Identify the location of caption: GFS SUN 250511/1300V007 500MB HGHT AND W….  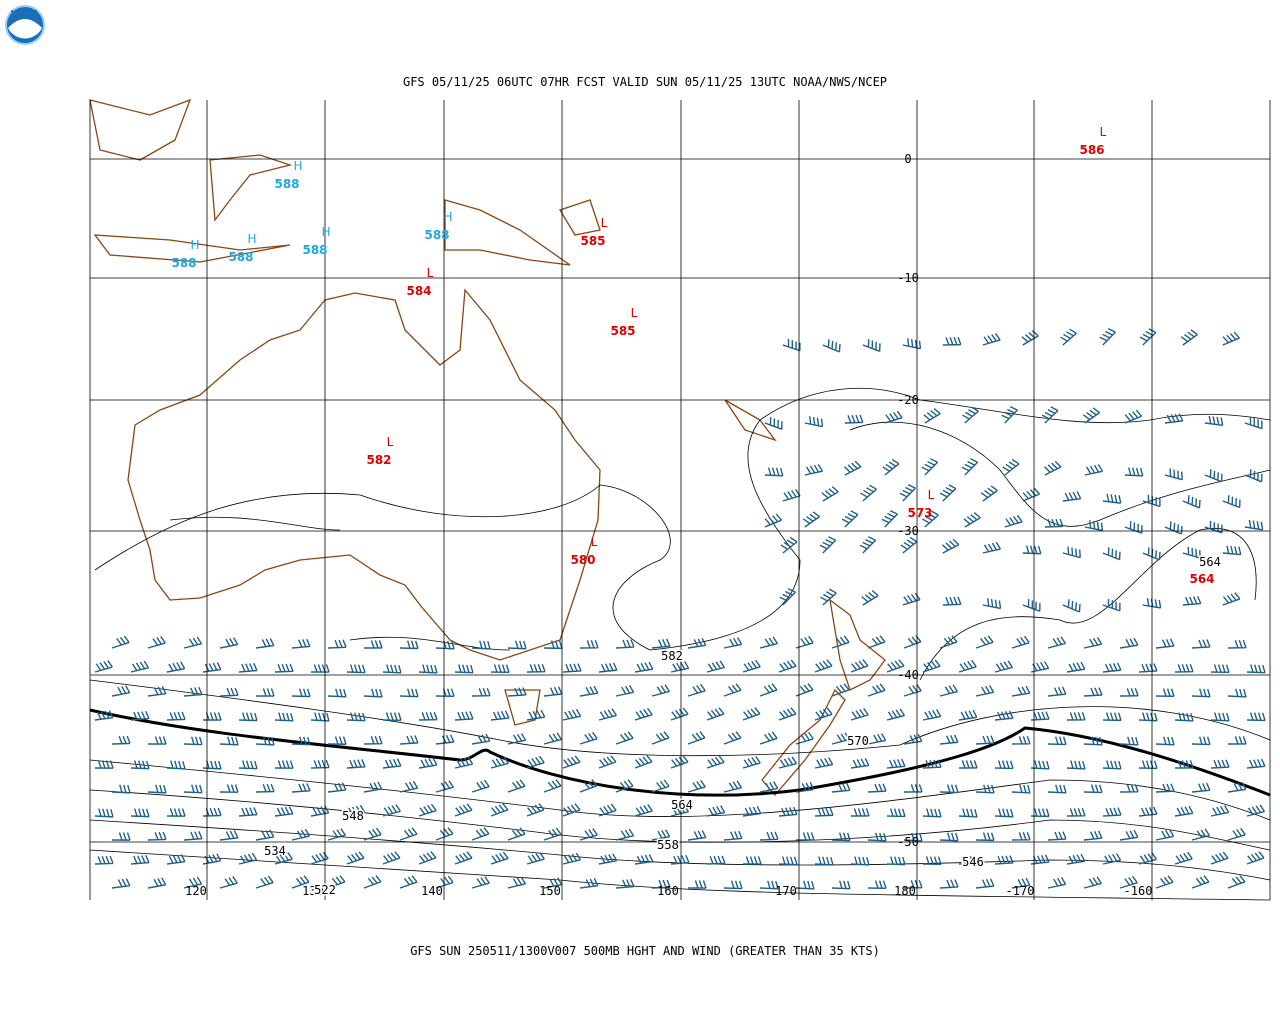
(645, 951).